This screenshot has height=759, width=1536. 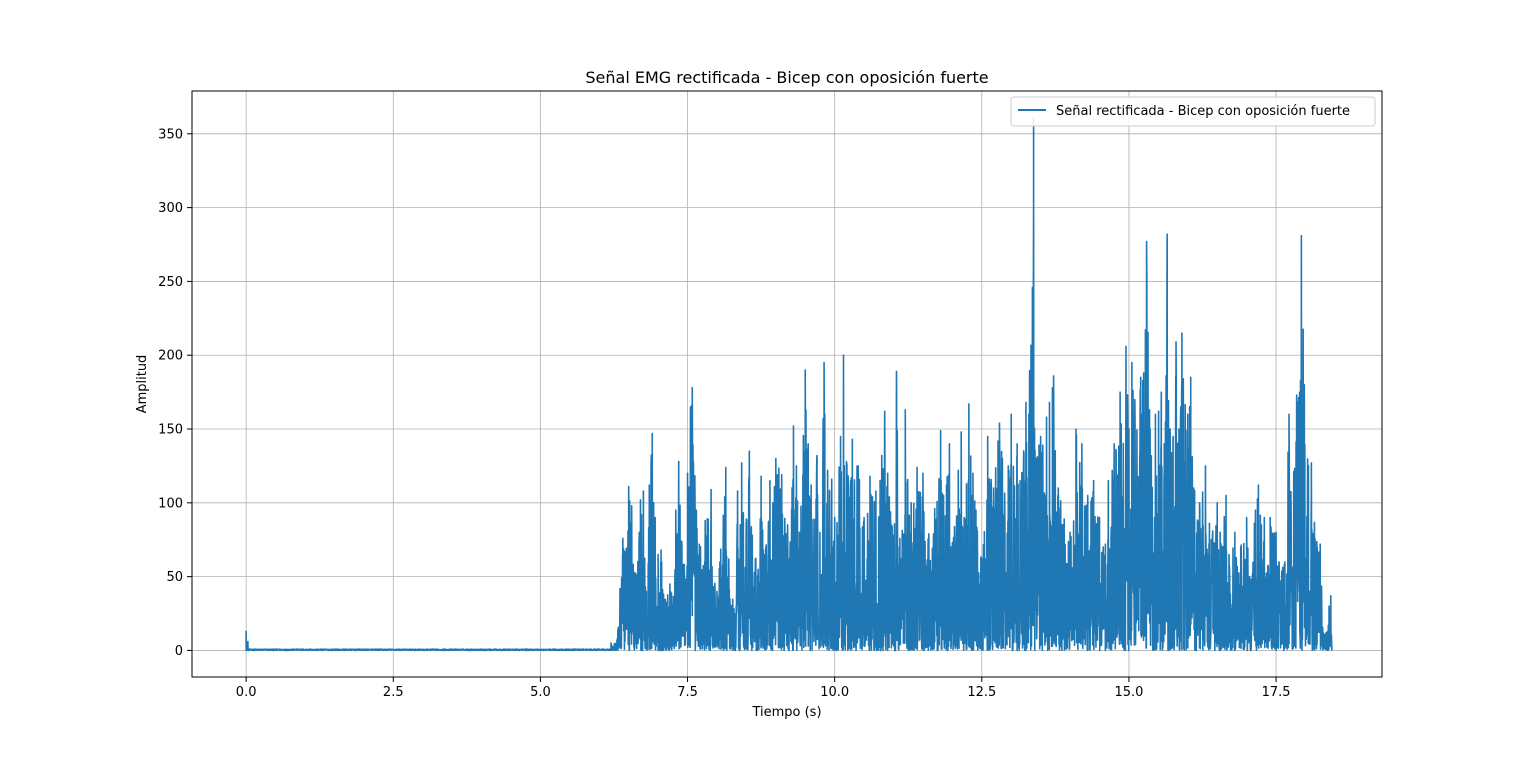 What do you see at coordinates (763, 688) in the screenshot?
I see `x-axis-ticks: 0.0 2.5 5.0 7.5 10.0 12.5 15.0 17.5` at bounding box center [763, 688].